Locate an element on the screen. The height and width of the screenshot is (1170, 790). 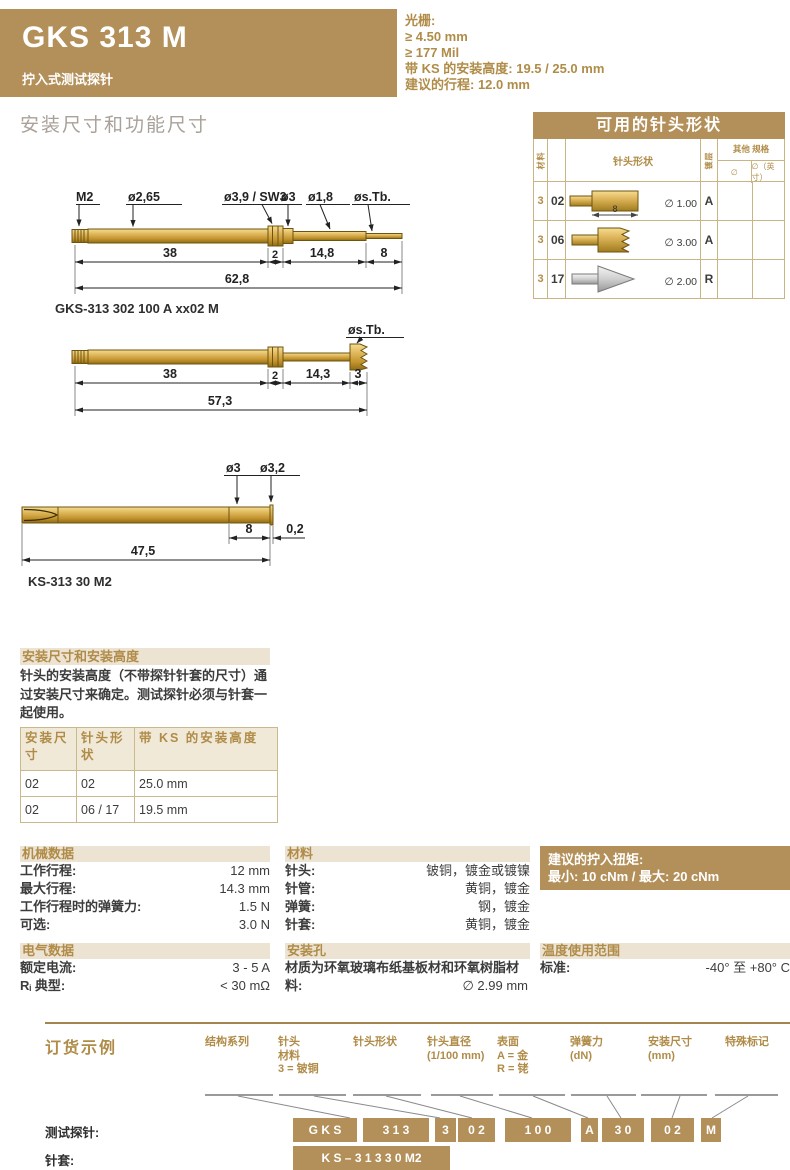
svg-text: M2 is located at coordinates (84, 197).